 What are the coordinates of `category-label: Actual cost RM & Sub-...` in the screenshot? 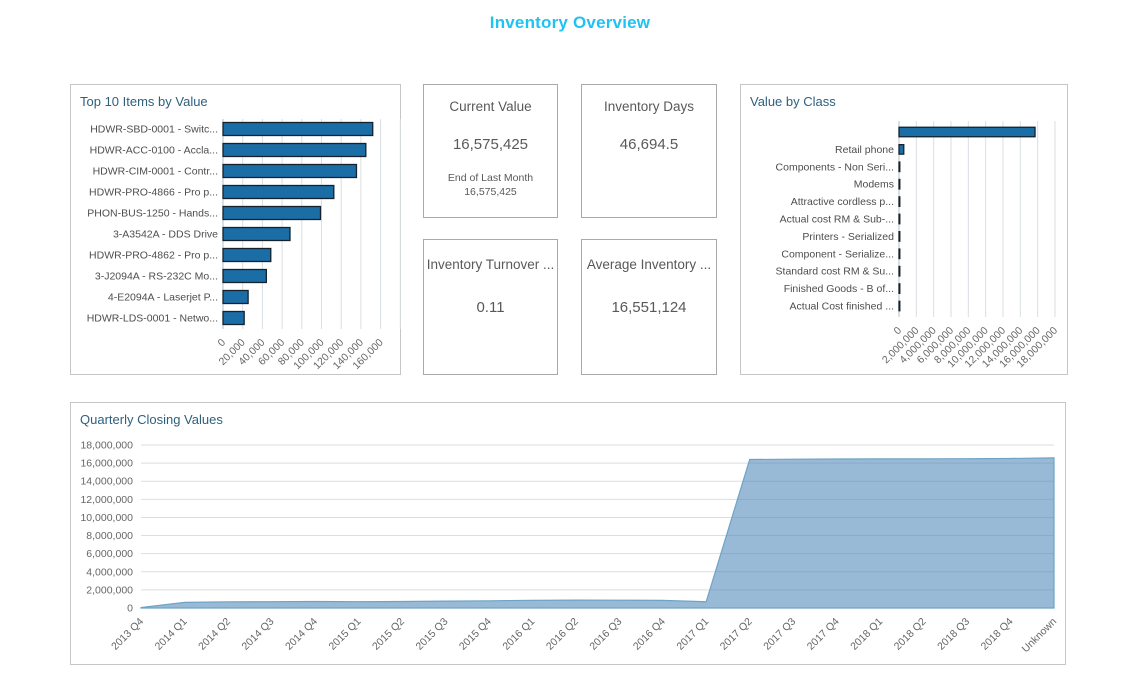 It's located at (837, 220).